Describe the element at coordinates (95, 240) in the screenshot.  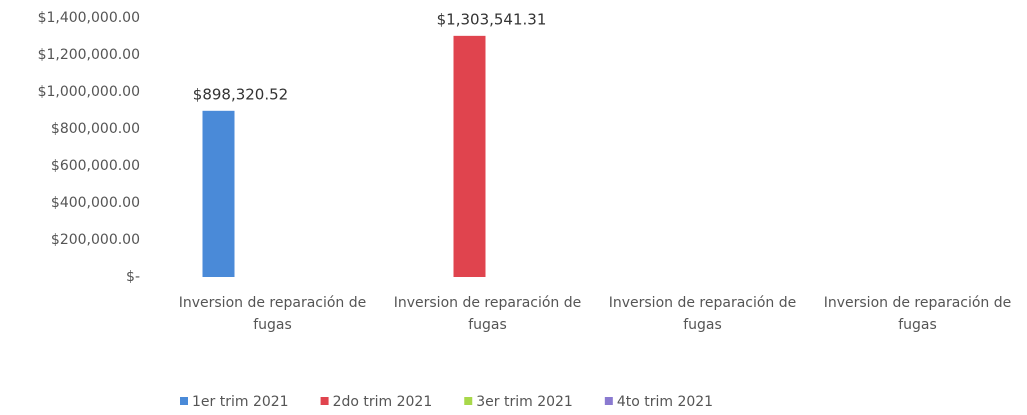
I see `y-tick-label: $200,000.00` at that location.